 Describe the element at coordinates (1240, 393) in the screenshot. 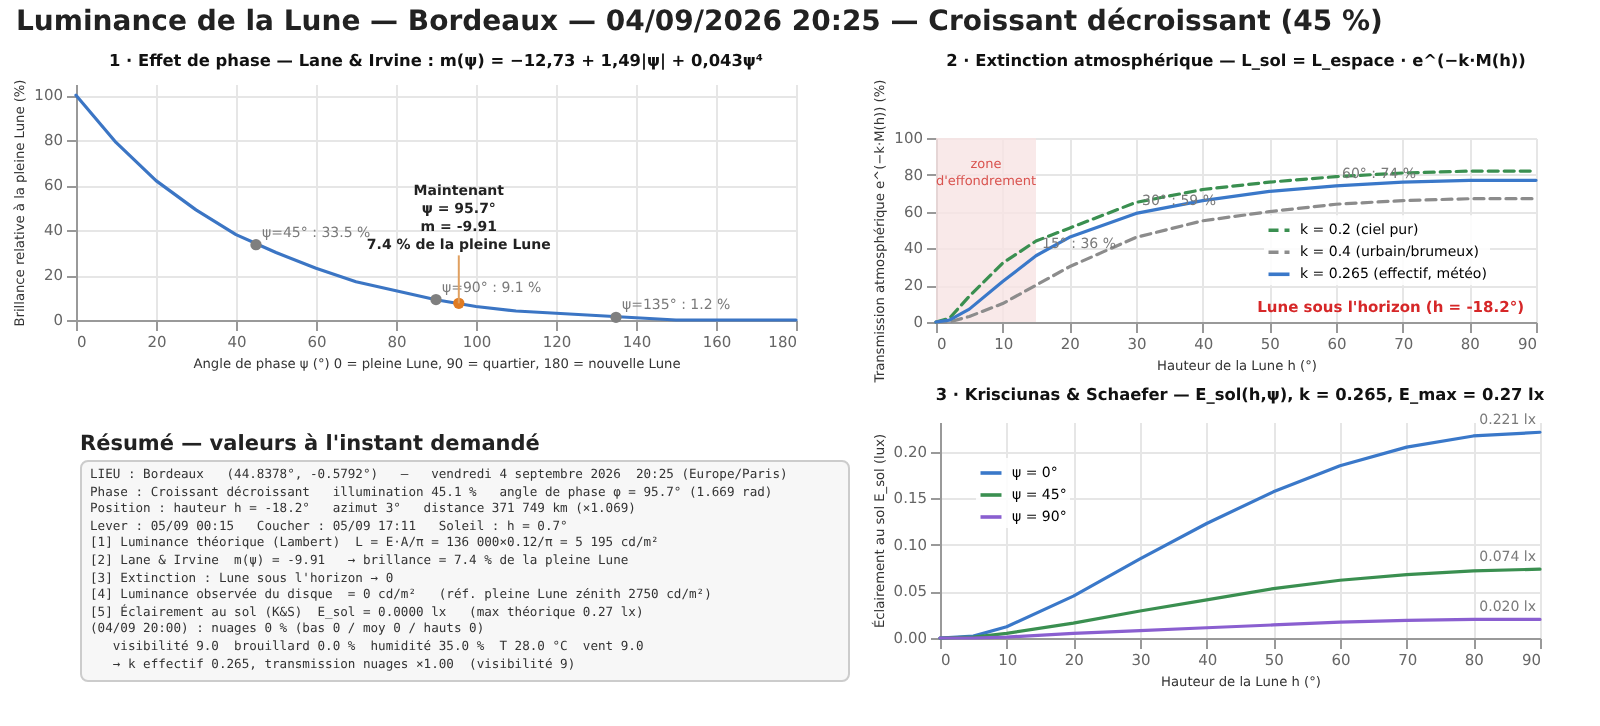

I see `chart-title: 3 · Krisciunas & Schaefer — E_sol(h,ψ), k = 0.265, E_max = 0.27 lx` at that location.